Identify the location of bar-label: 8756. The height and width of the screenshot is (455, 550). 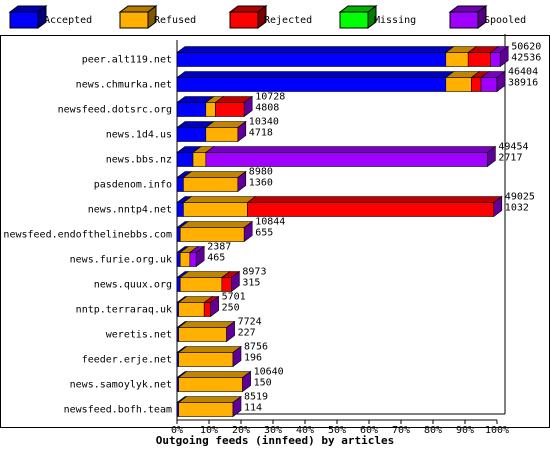
(256, 347).